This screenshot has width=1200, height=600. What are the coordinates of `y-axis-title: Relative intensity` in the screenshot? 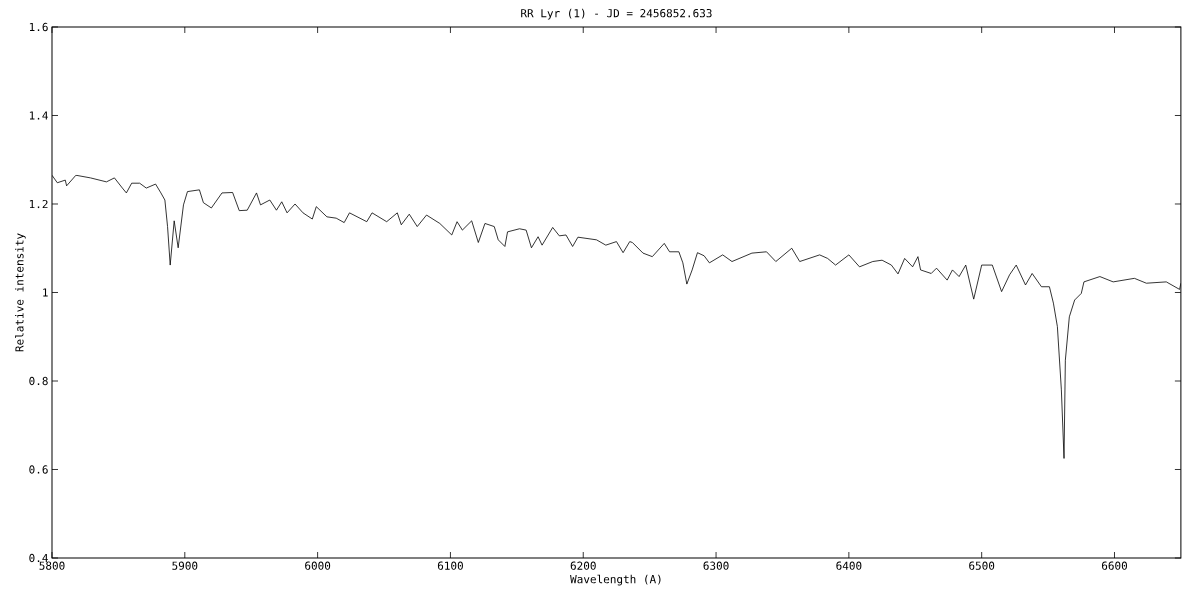 It's located at (20, 292).